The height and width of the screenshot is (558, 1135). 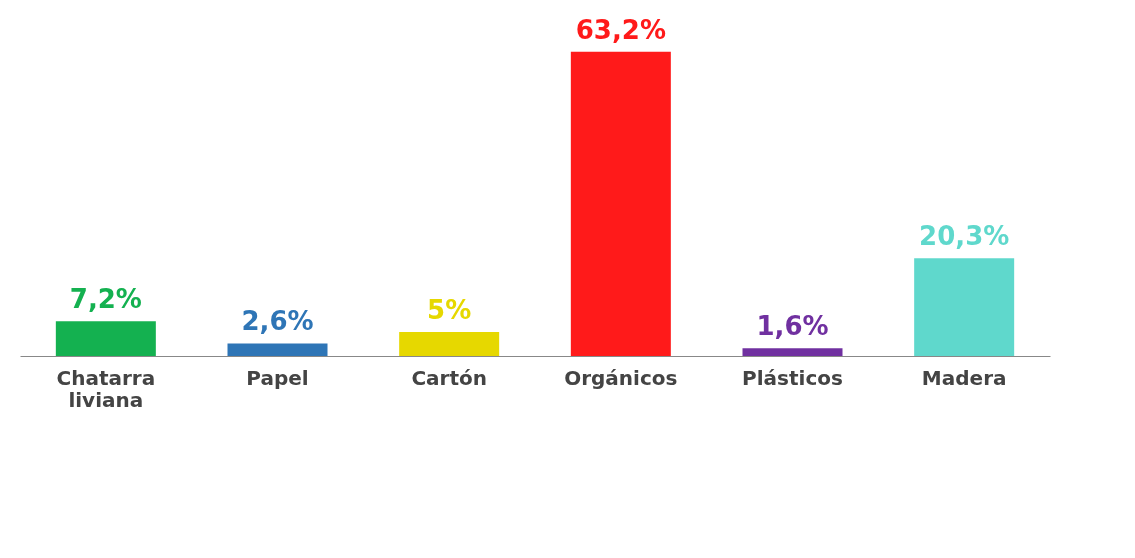 What do you see at coordinates (449, 309) in the screenshot?
I see `data-label: 5%` at bounding box center [449, 309].